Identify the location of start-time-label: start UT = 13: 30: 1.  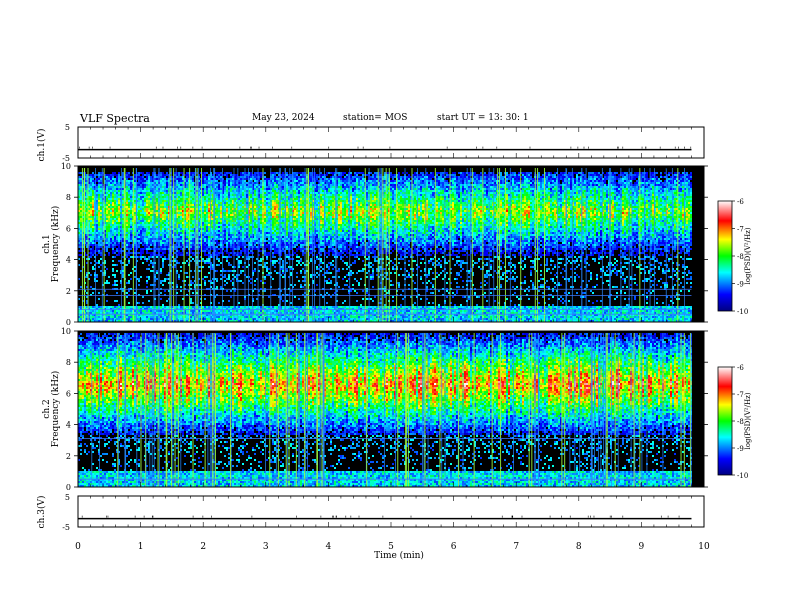
(483, 118).